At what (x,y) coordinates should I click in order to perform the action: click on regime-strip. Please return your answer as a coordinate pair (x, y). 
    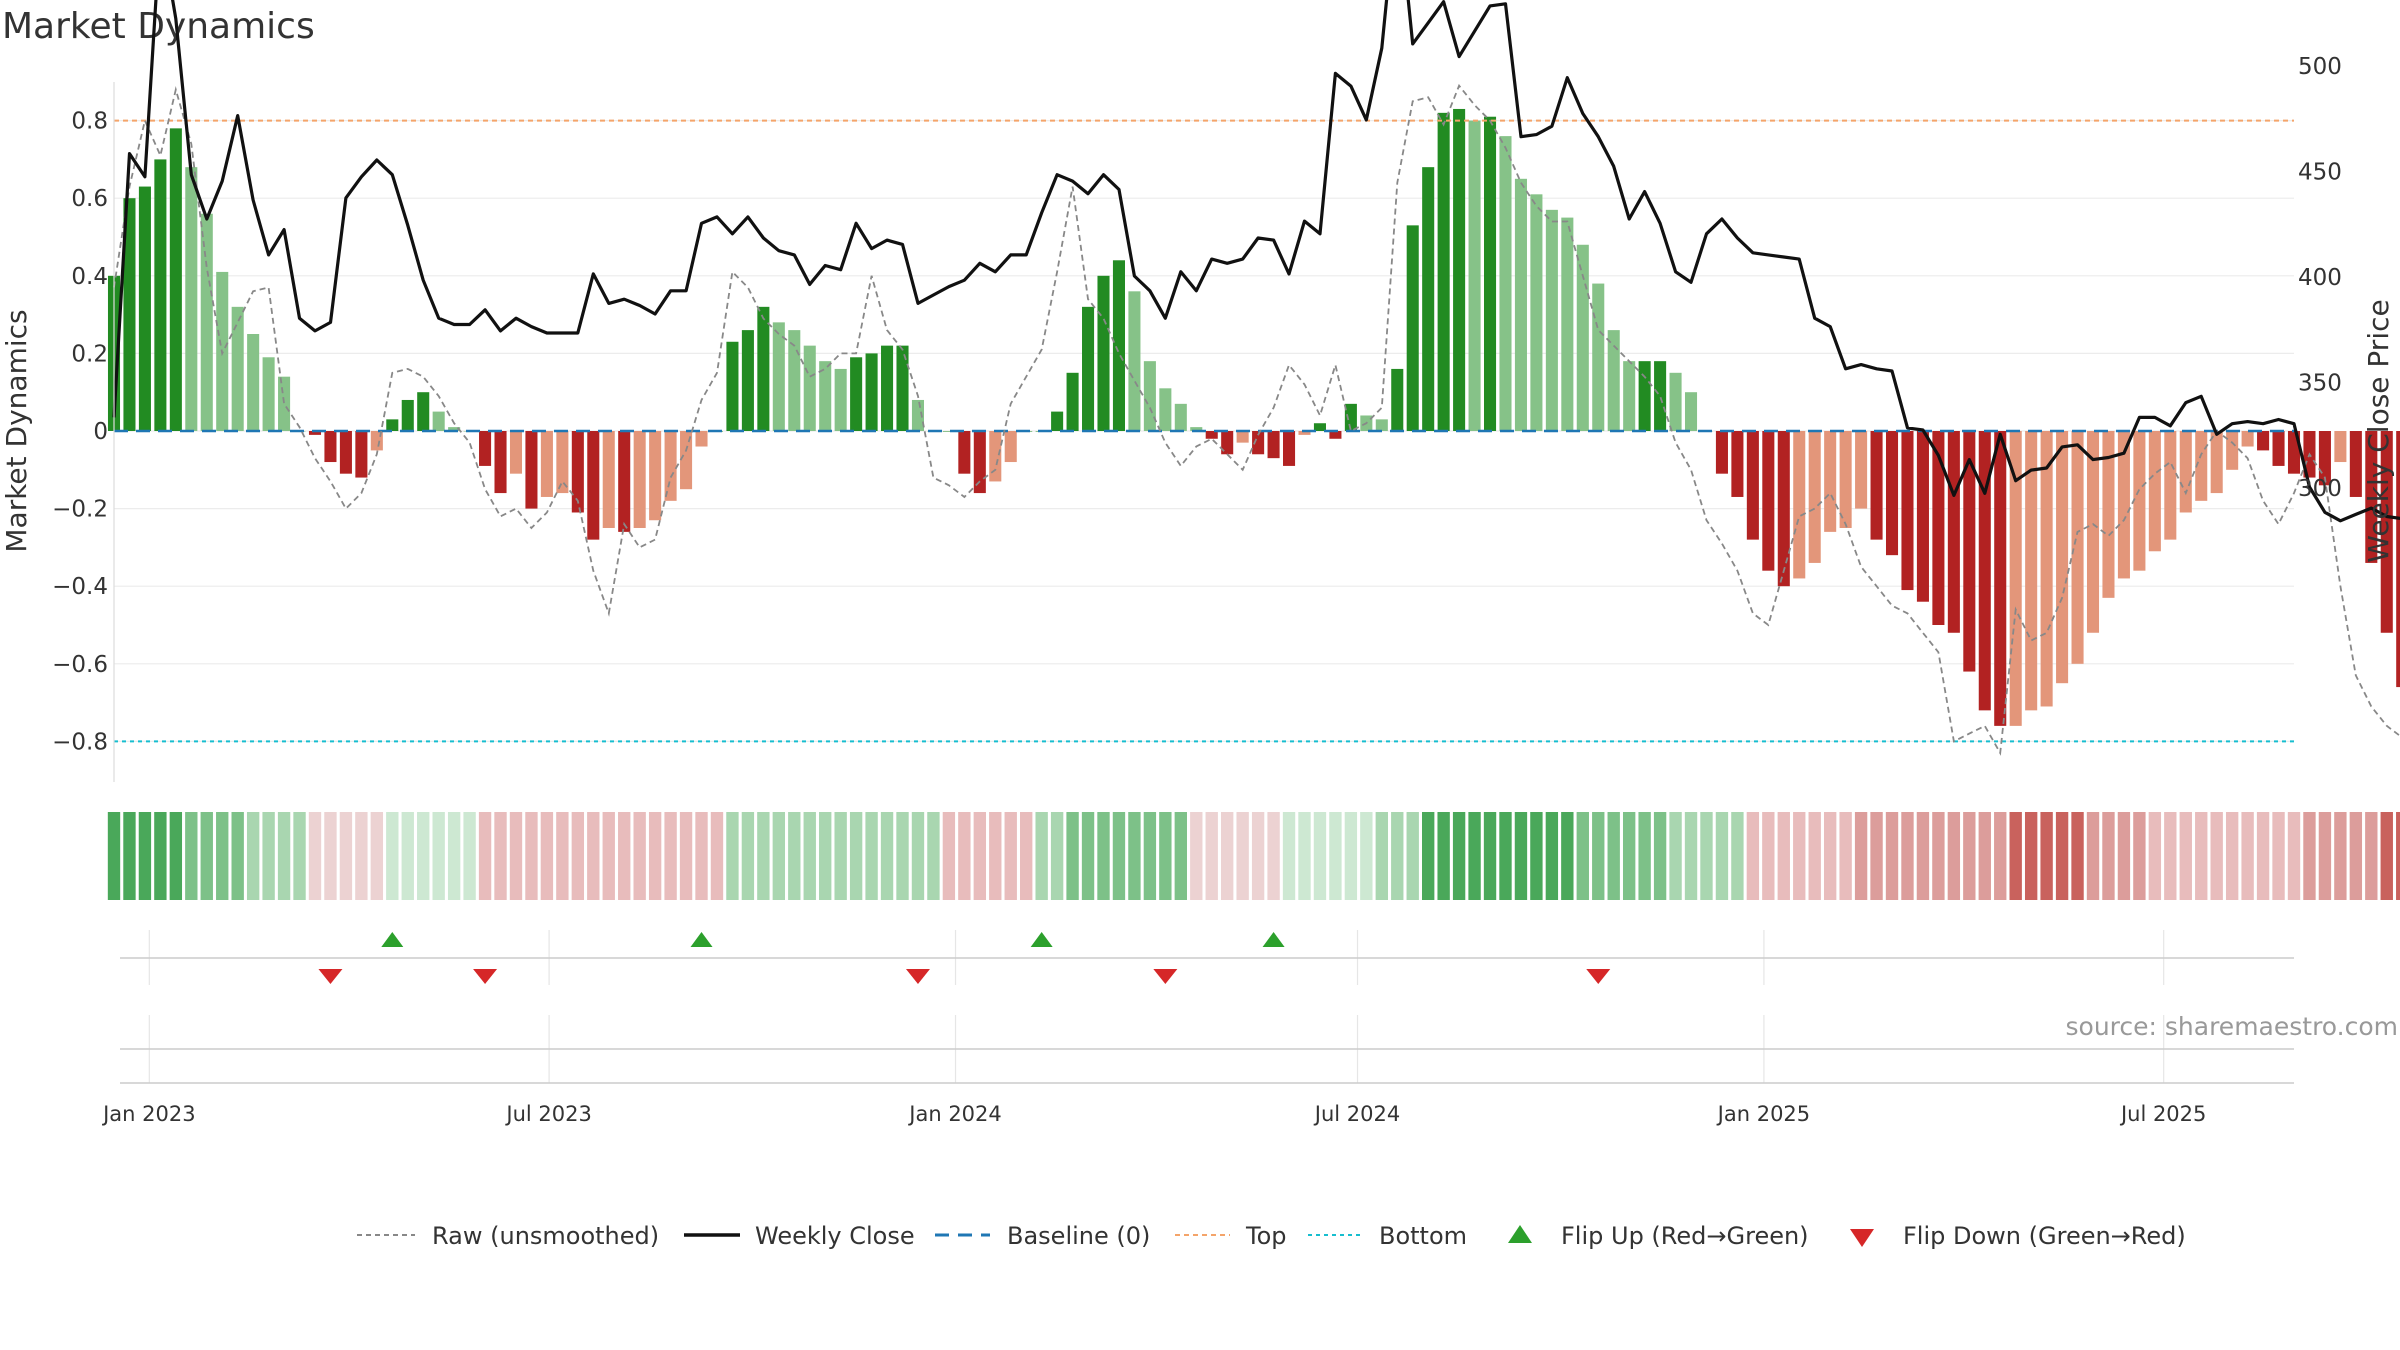
    Looking at the image, I should click on (1253, 856).